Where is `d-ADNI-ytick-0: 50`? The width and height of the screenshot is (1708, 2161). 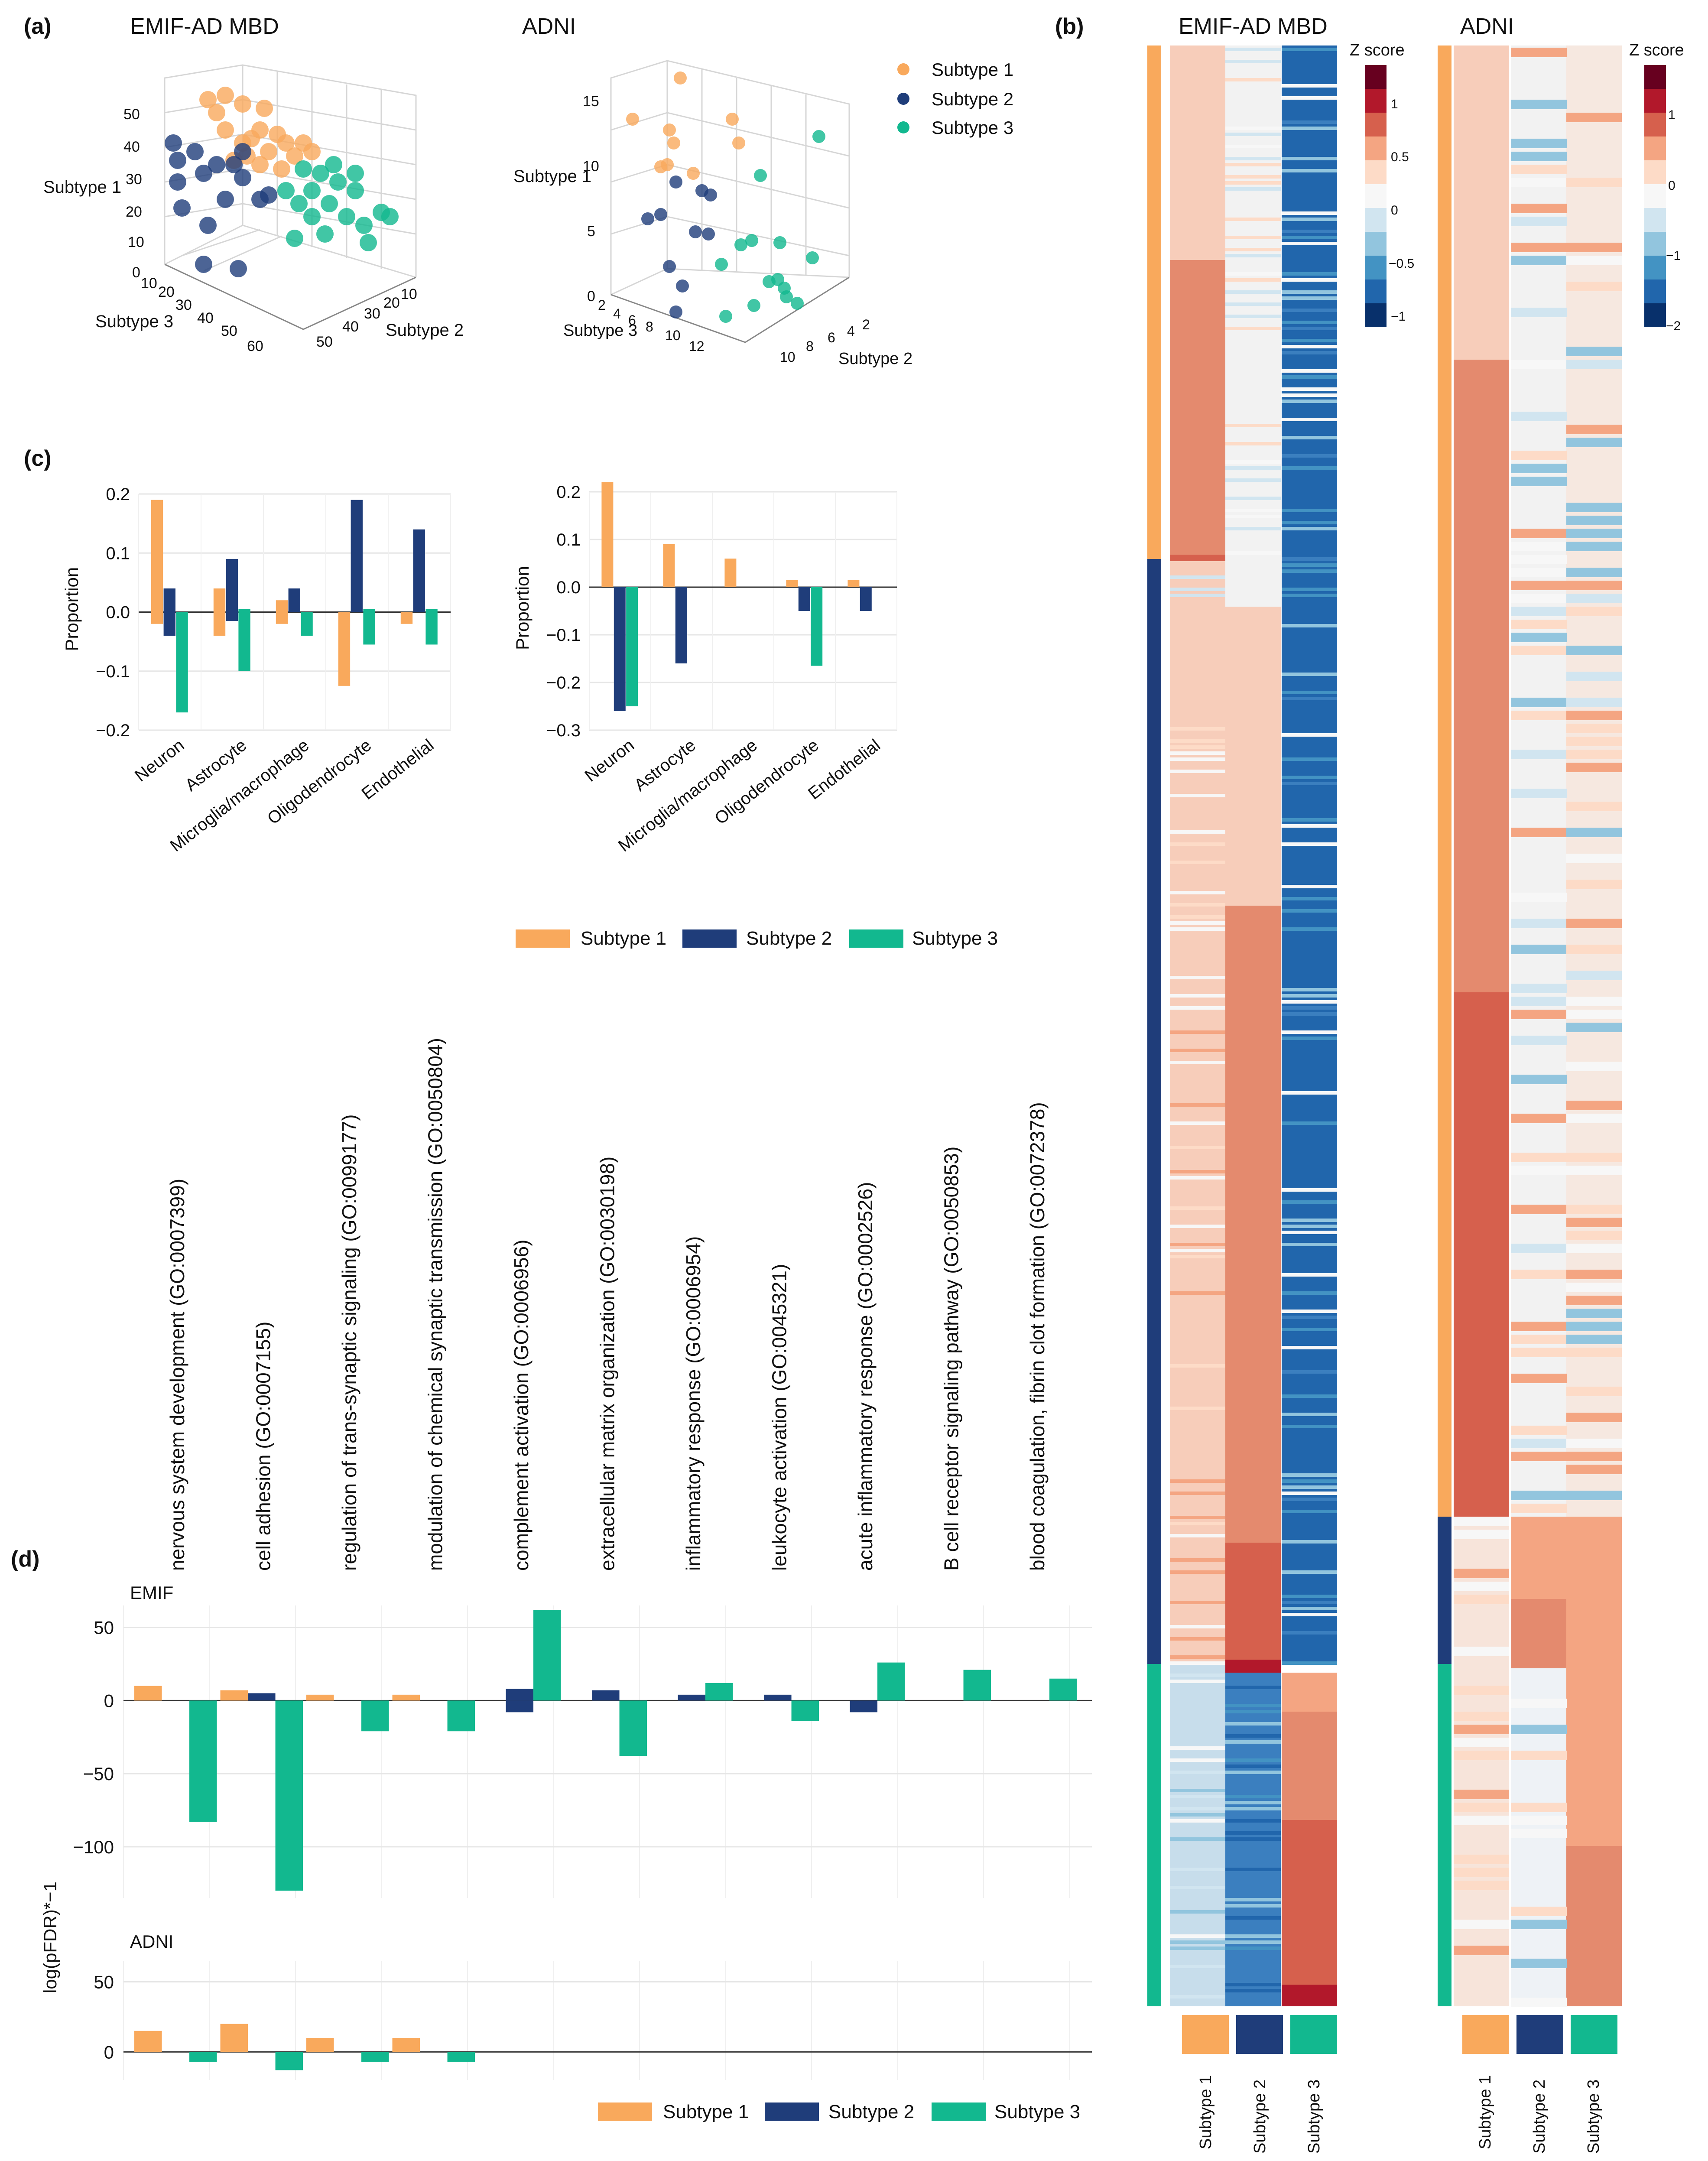 d-ADNI-ytick-0: 50 is located at coordinates (104, 1982).